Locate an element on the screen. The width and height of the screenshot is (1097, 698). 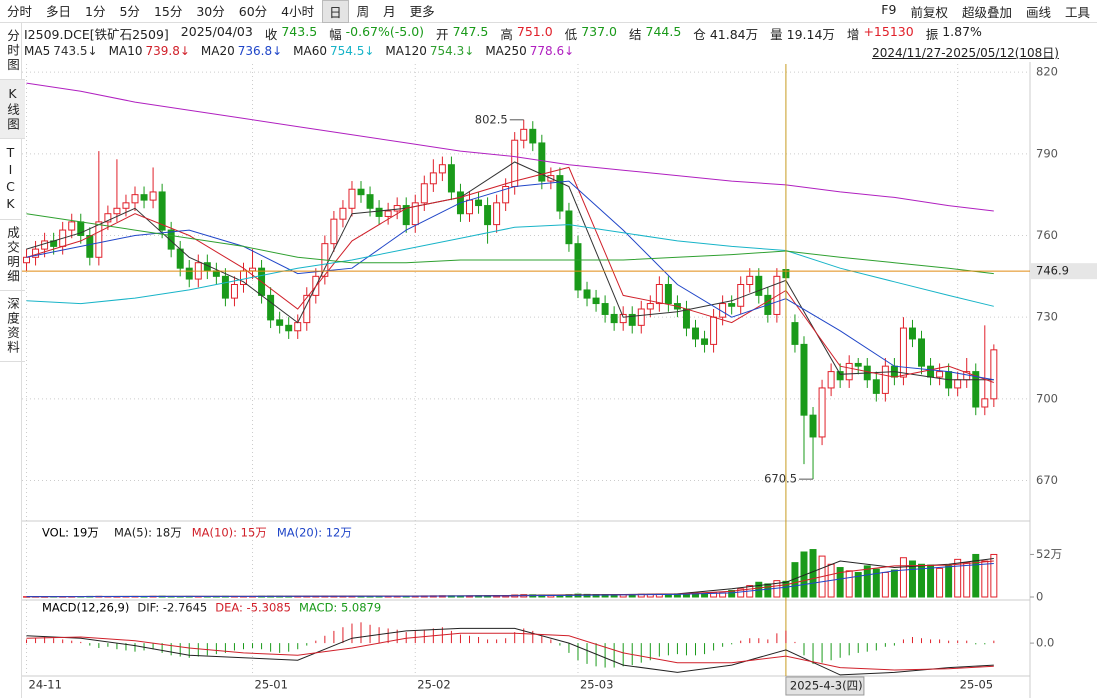
annotation-label: 670.5 is located at coordinates (780, 479).